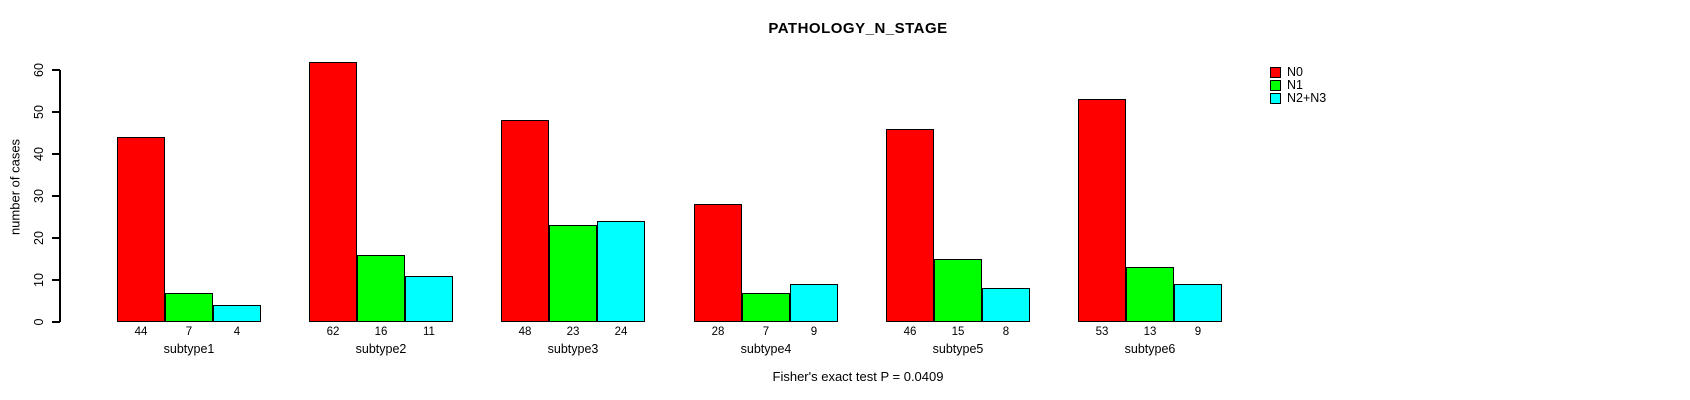 This screenshot has width=1690, height=400. What do you see at coordinates (381, 332) in the screenshot?
I see `bar-value-label: 16` at bounding box center [381, 332].